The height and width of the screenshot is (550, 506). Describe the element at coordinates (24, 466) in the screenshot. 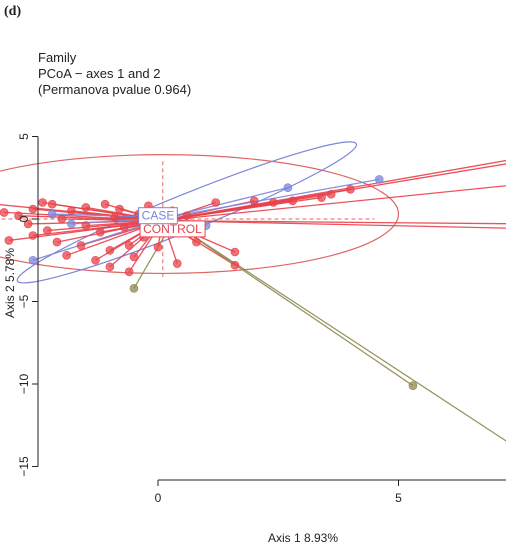

I see `y-tick-label: −15` at that location.